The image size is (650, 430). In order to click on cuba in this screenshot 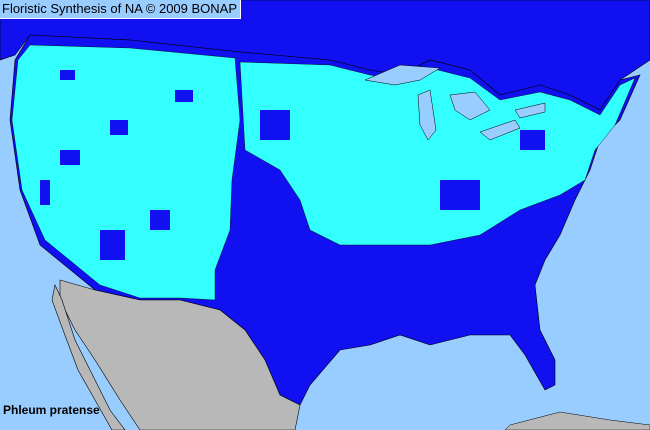, I will do `click(577, 420)`.